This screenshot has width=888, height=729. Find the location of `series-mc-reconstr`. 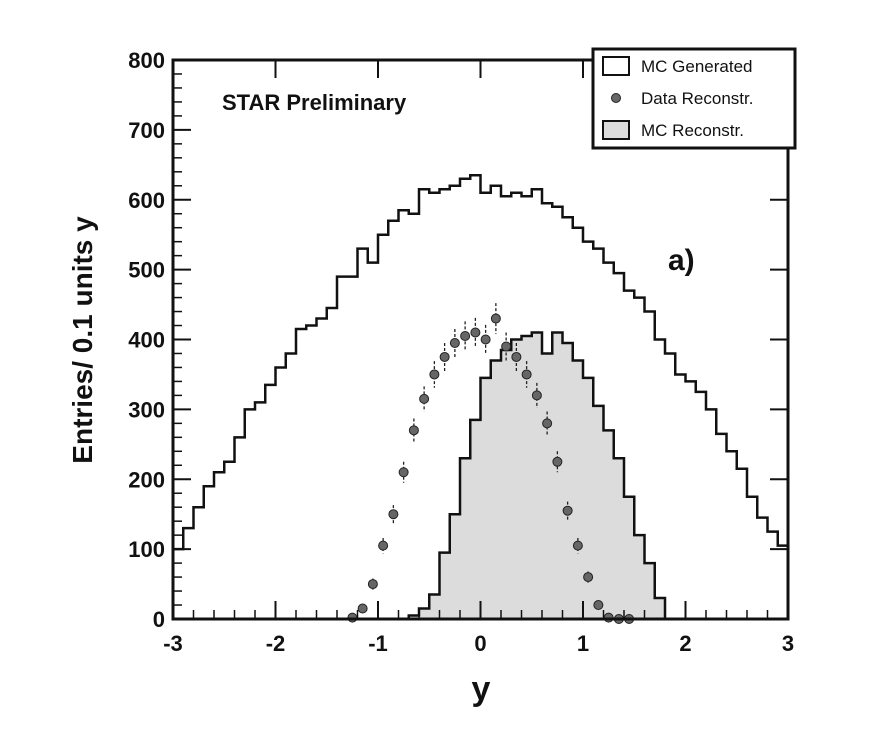

series-mc-reconstr is located at coordinates (537, 476).